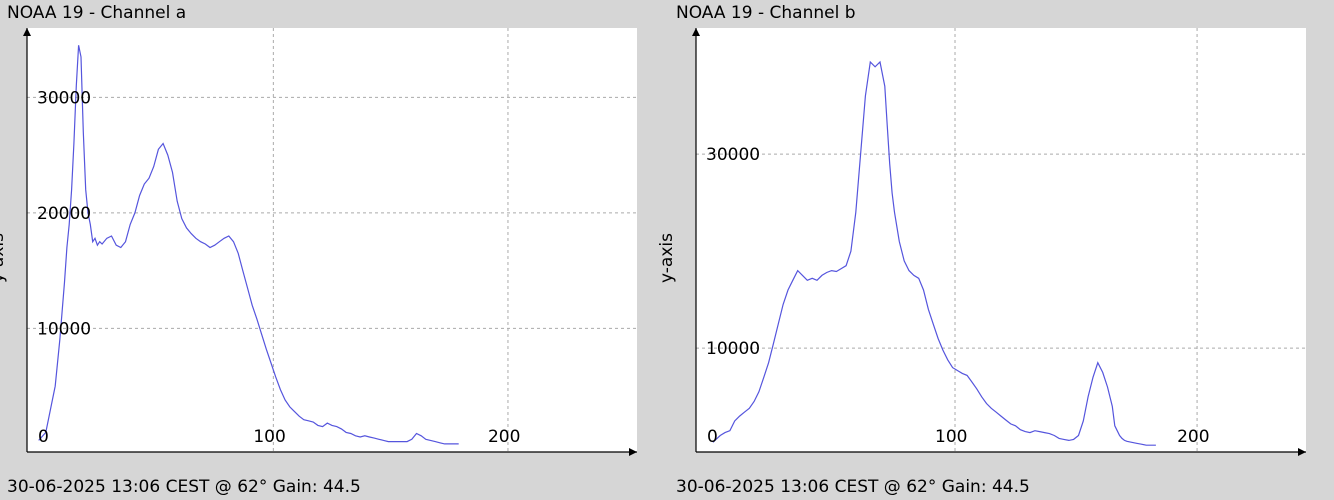 The height and width of the screenshot is (500, 1334). What do you see at coordinates (64, 214) in the screenshot?
I see `y-tick-label: 20000` at bounding box center [64, 214].